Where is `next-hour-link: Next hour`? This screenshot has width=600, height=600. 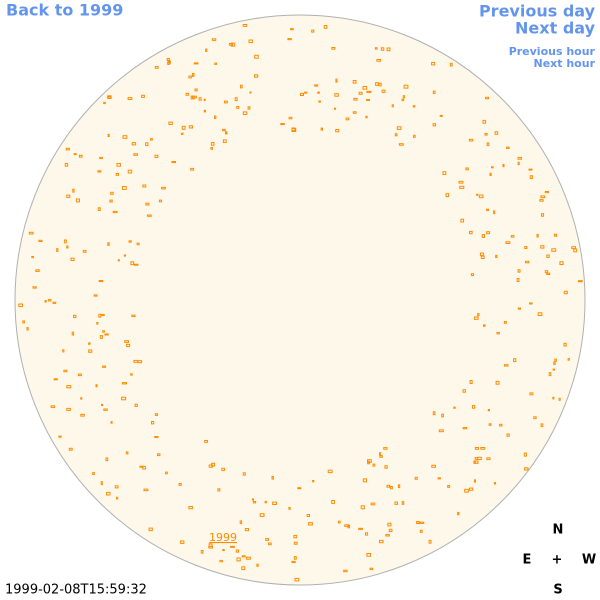 next-hour-link: Next hour is located at coordinates (565, 63).